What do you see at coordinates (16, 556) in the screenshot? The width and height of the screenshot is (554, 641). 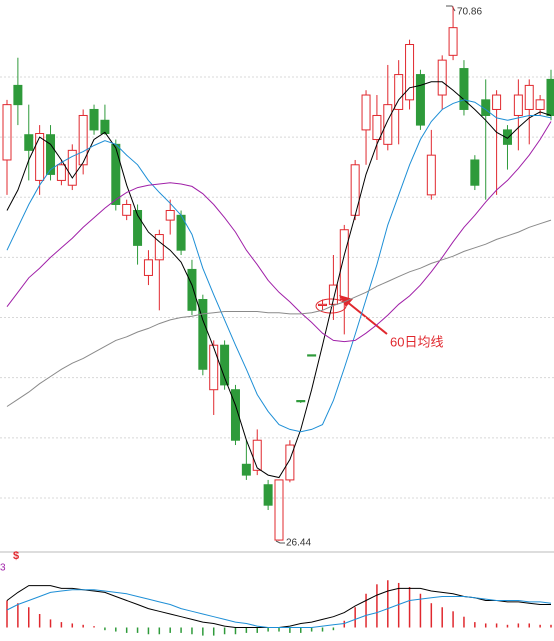 I see `sub-marker: $` at bounding box center [16, 556].